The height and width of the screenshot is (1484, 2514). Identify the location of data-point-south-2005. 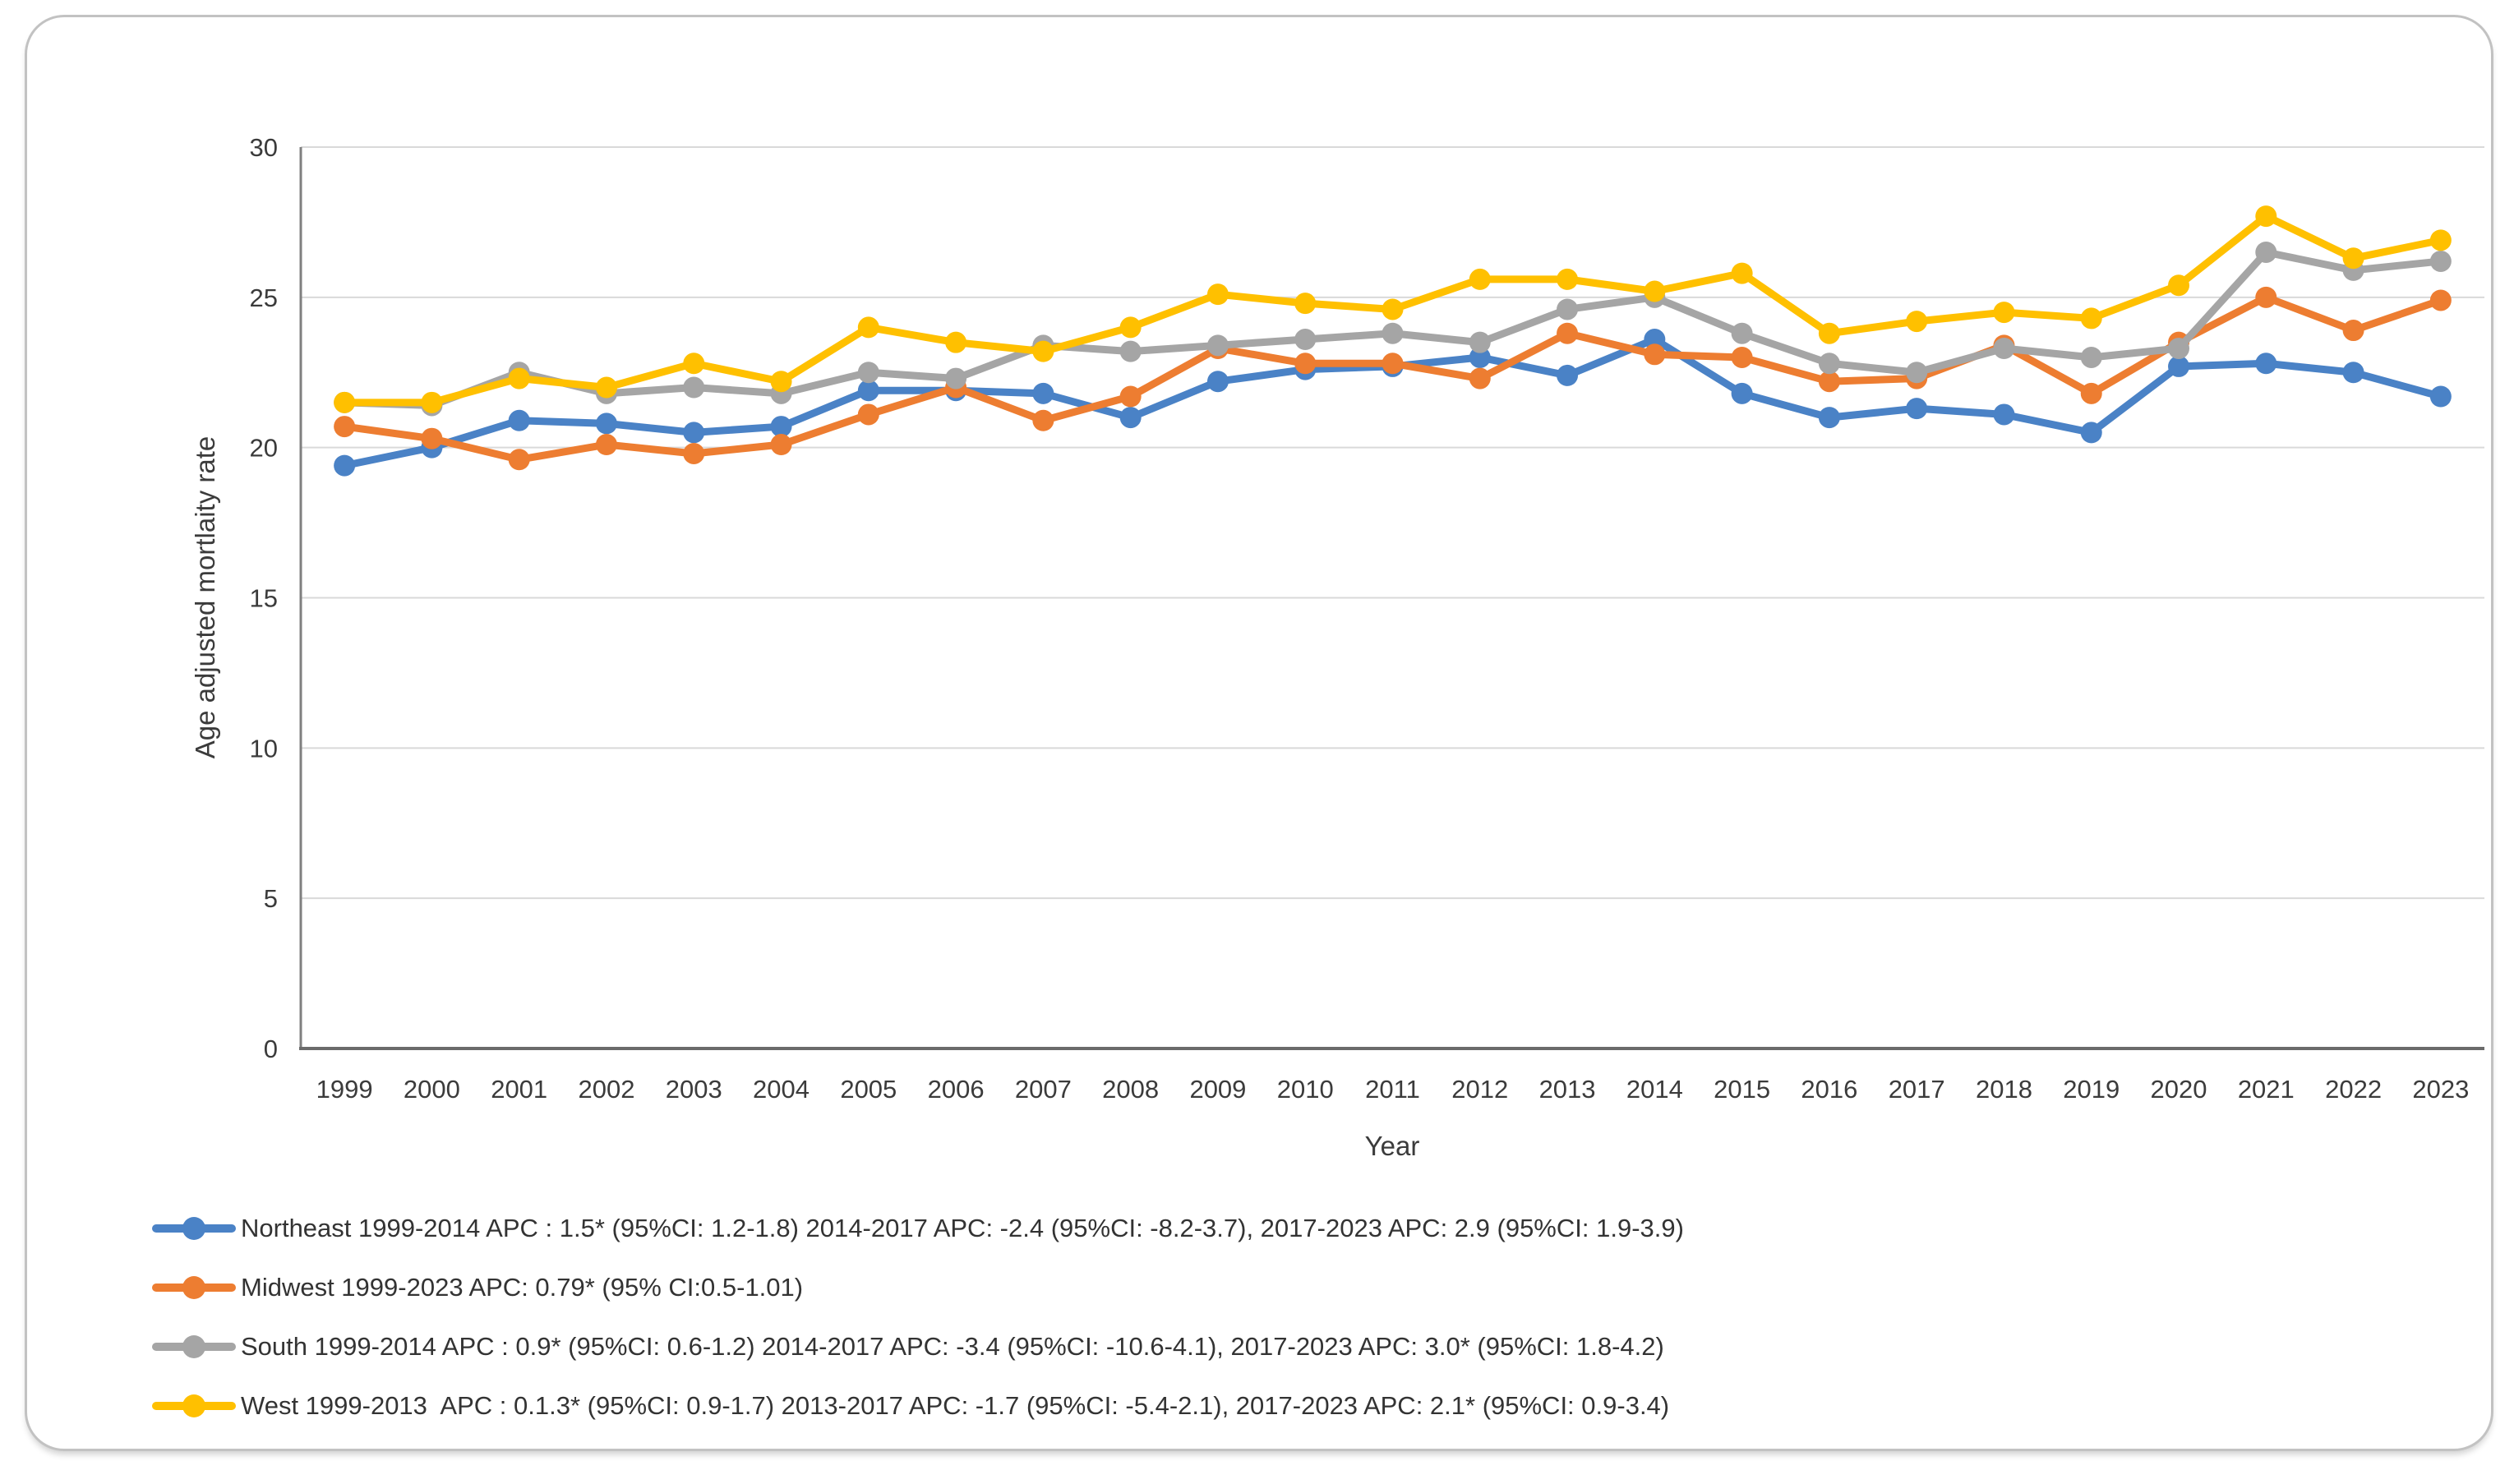
(868, 373).